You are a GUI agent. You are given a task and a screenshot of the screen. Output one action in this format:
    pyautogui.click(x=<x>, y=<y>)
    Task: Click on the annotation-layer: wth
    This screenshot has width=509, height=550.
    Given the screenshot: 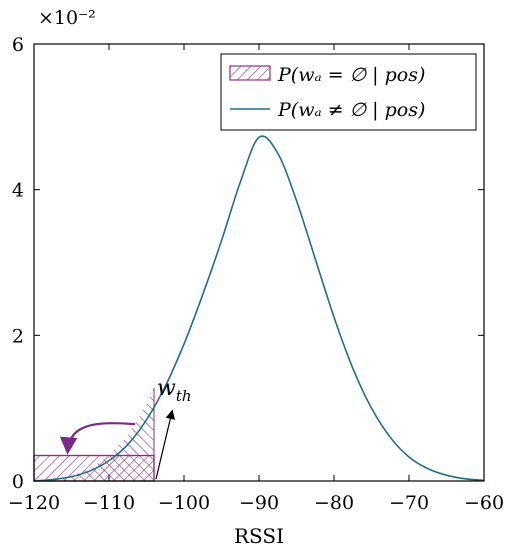 What is the action you would take?
    pyautogui.click(x=125, y=428)
    